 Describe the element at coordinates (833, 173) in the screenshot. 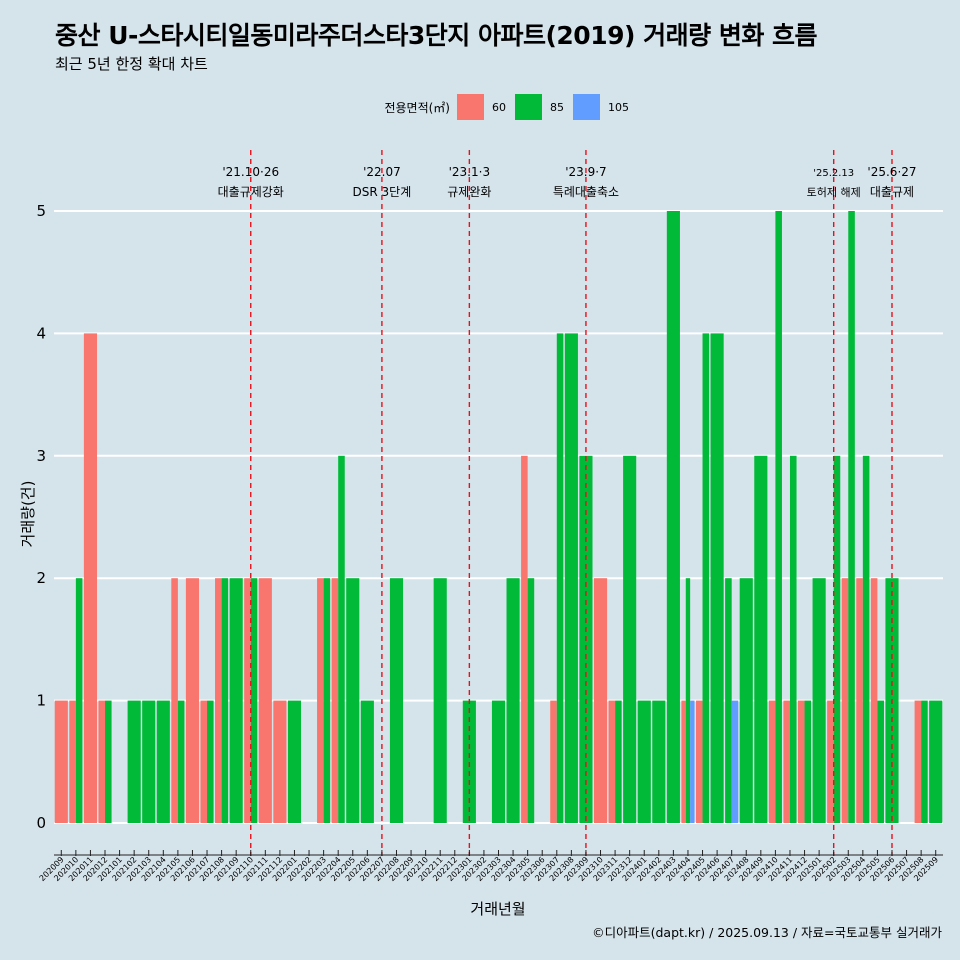

I see `event-date-label: '25.2.13` at that location.